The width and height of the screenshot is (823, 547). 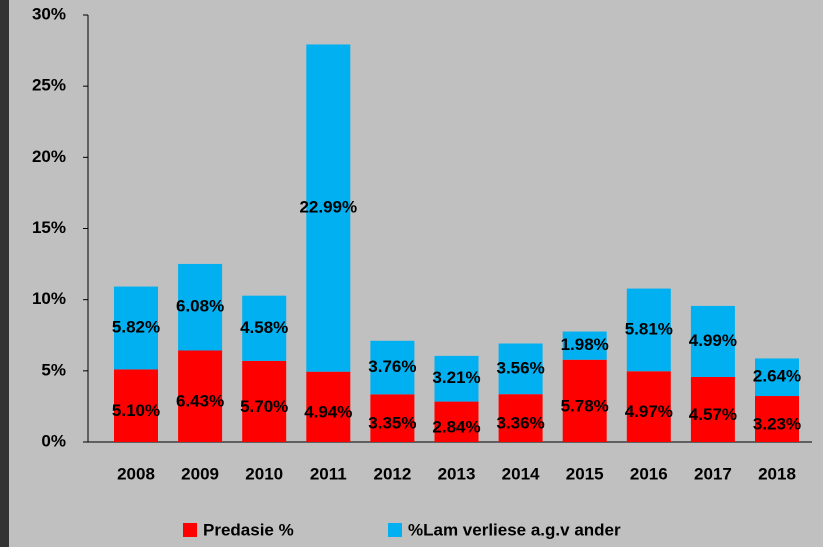 I want to click on y-tick-label: 25%, so click(x=49, y=85).